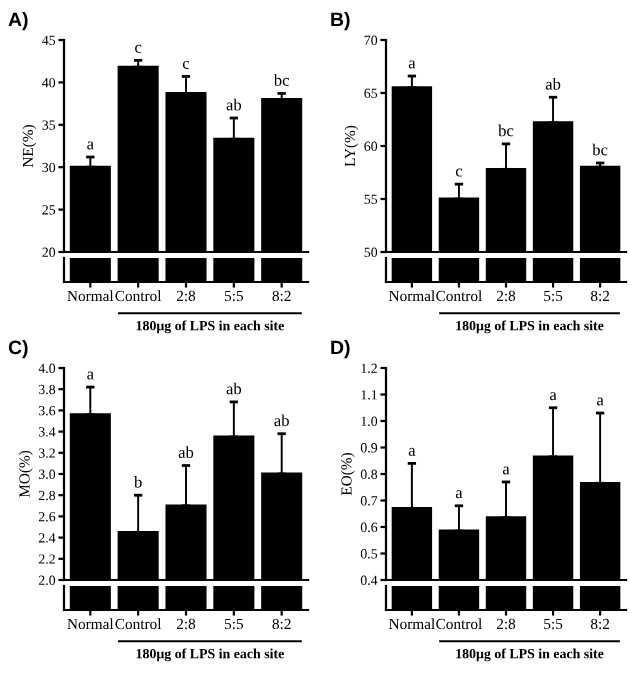  I want to click on chart-title: B), so click(340, 21).